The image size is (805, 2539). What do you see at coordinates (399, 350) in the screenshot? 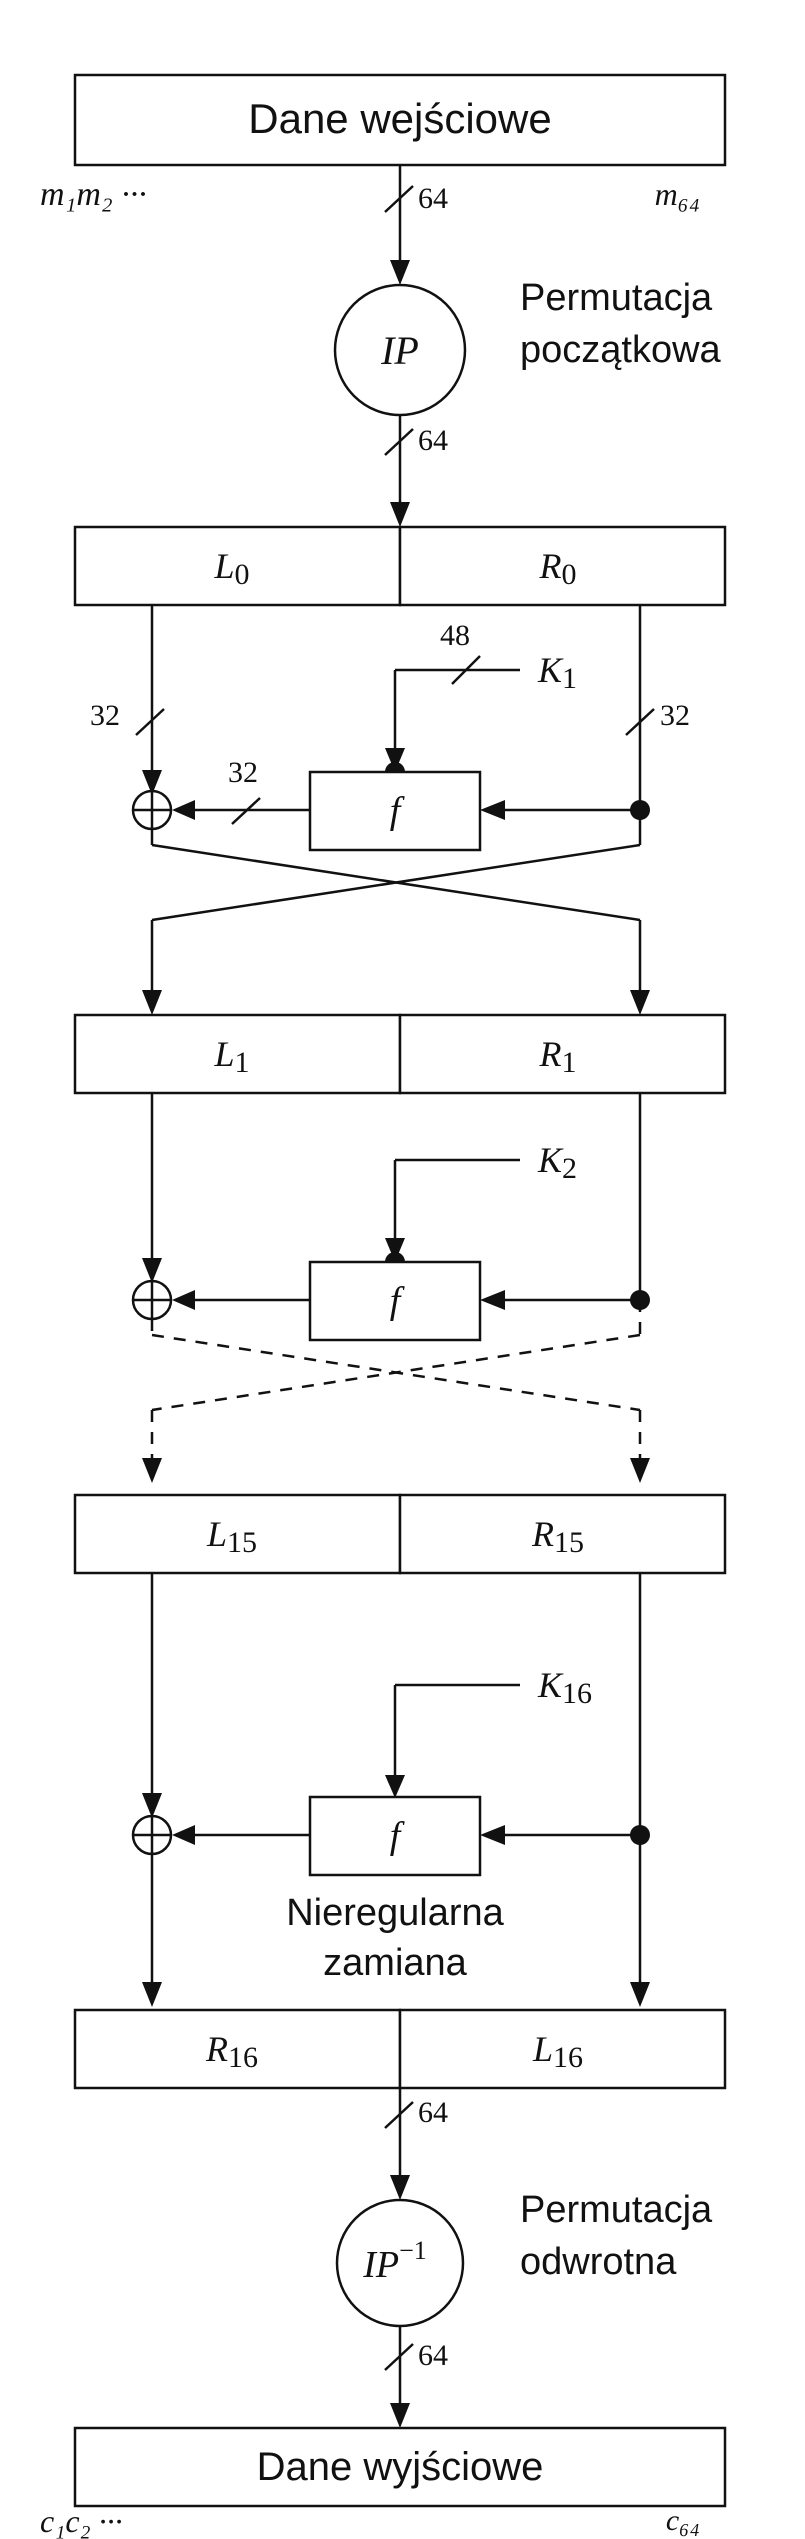
I see `ip-label: IP` at bounding box center [399, 350].